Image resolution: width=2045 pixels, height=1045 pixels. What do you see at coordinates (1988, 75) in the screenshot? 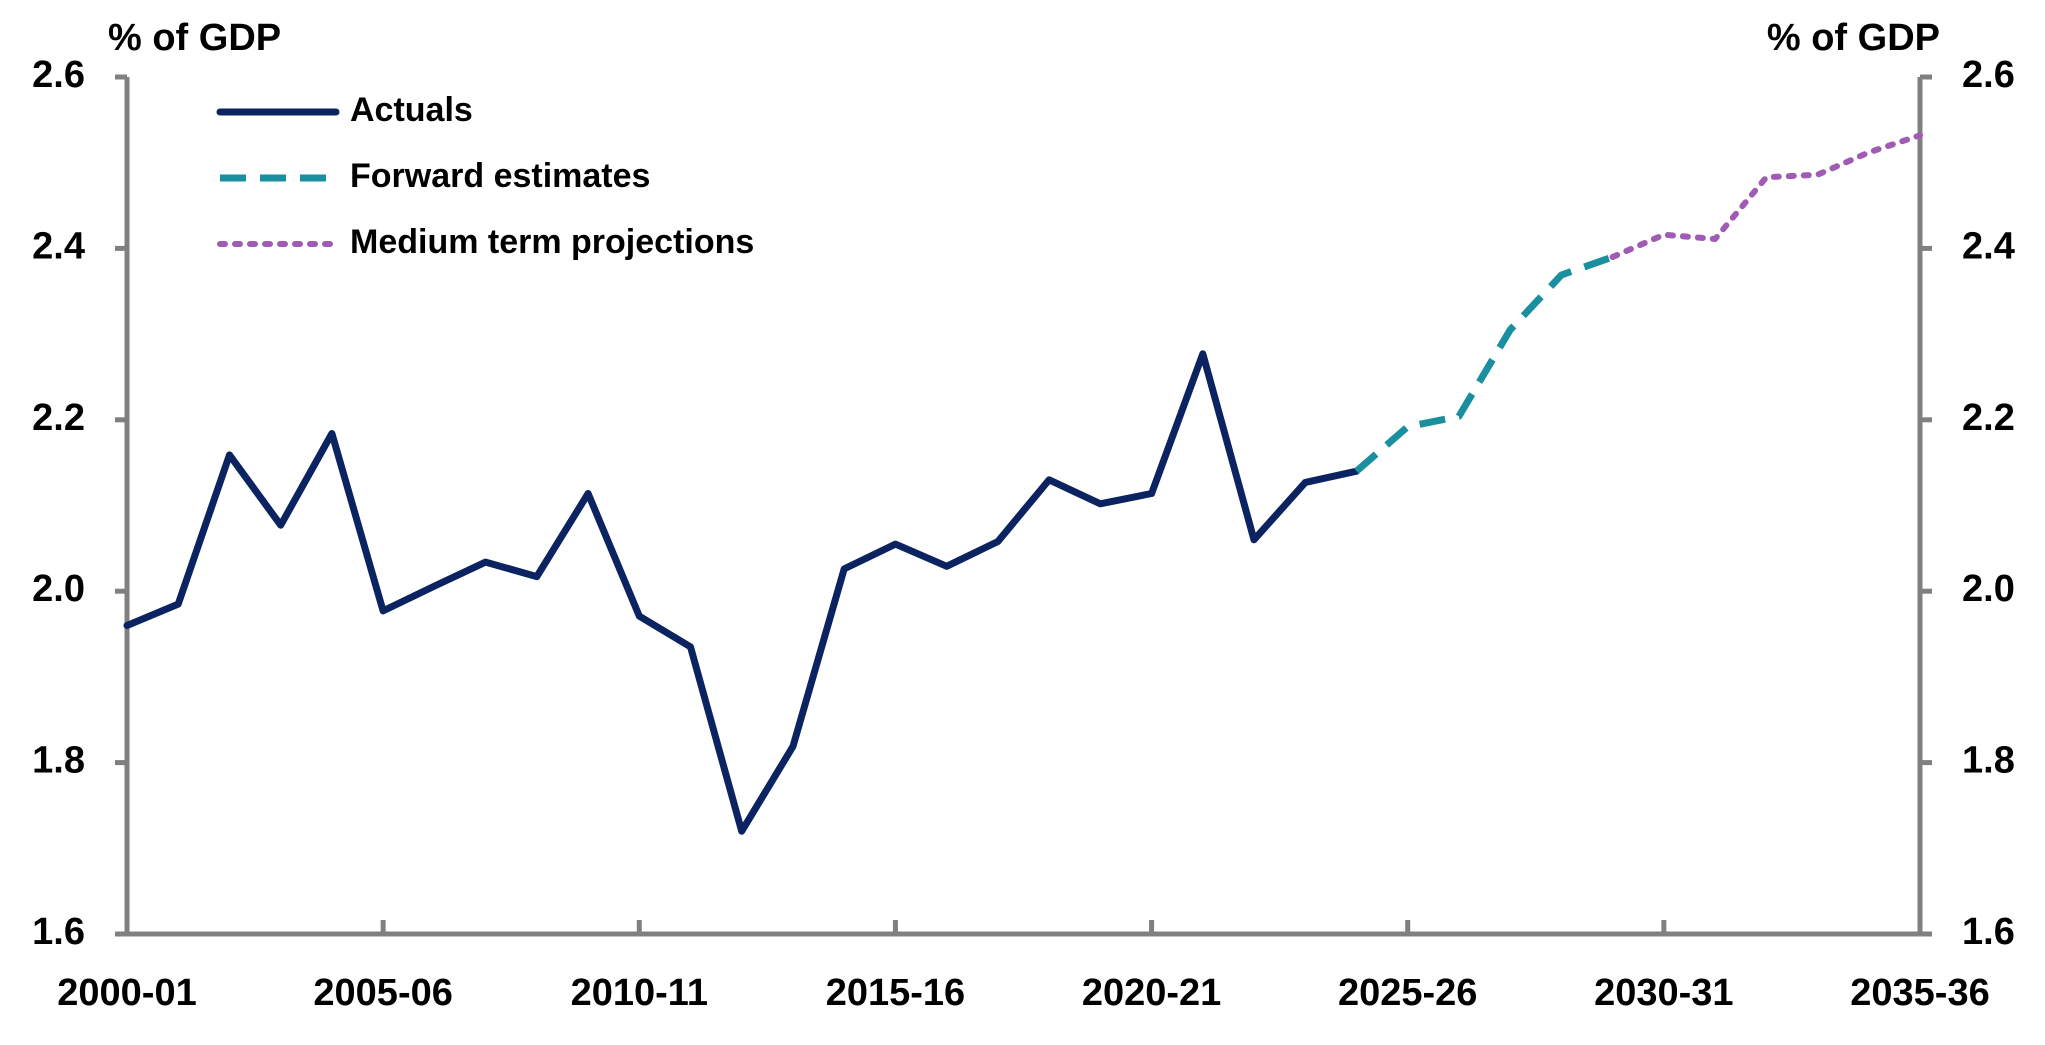
I see `y2-tick-label: 2.6` at bounding box center [1988, 75].